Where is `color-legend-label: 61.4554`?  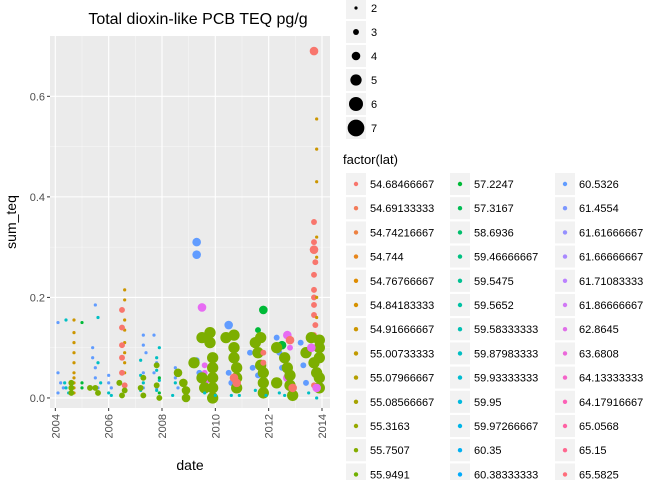 color-legend-label: 61.4554 is located at coordinates (599, 209).